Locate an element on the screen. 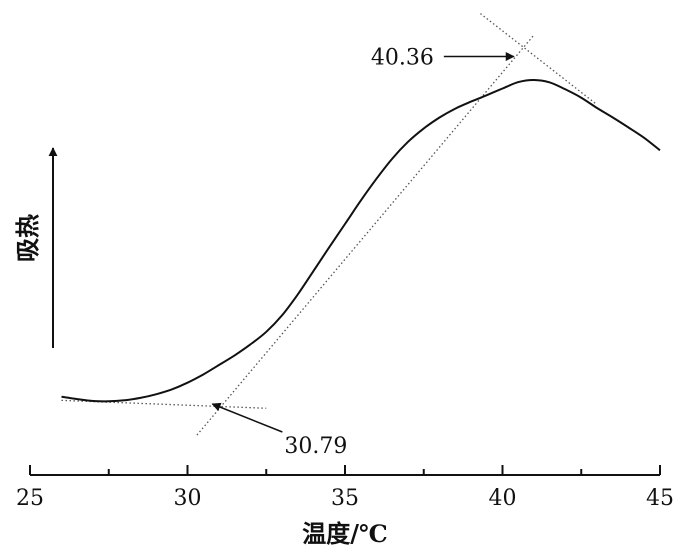  x-tick-label: 45 is located at coordinates (660, 498).